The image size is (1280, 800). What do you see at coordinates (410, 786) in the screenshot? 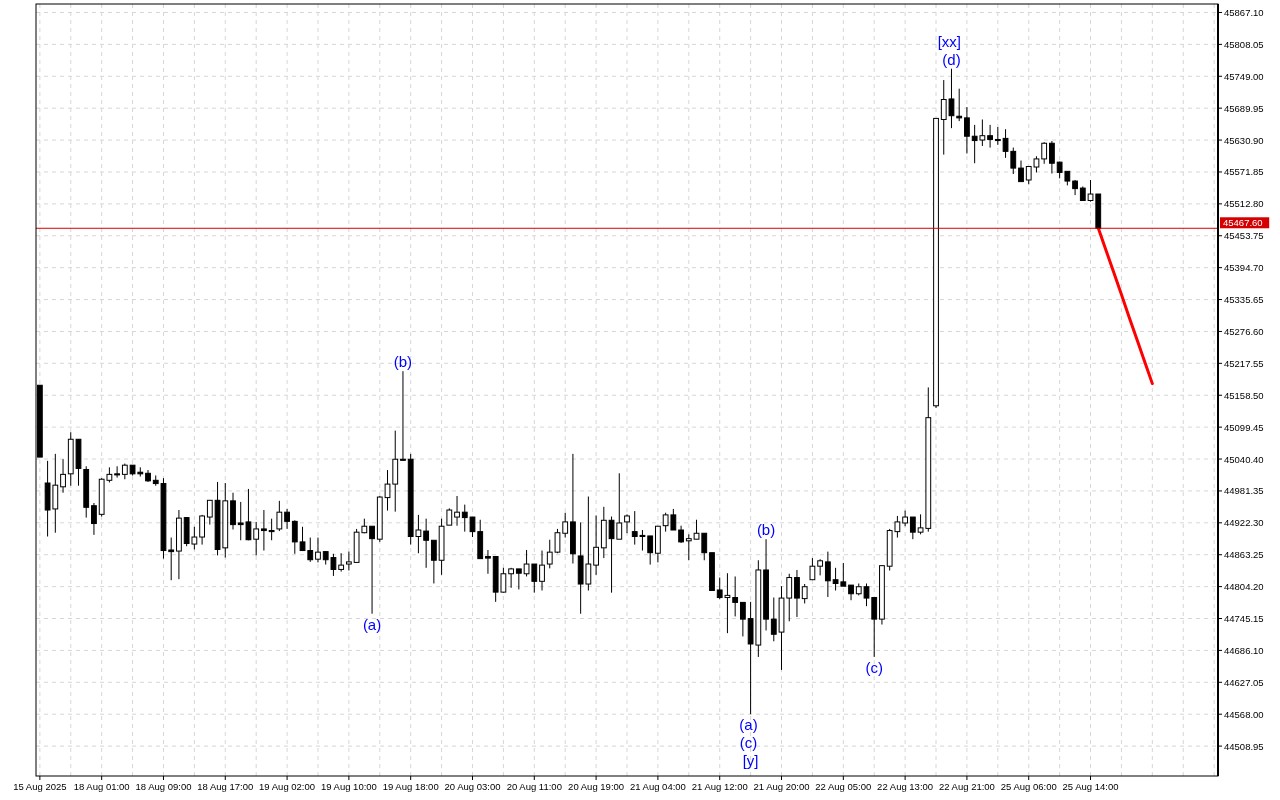
I see `x-tick-label: 19 Aug 18:00` at bounding box center [410, 786].